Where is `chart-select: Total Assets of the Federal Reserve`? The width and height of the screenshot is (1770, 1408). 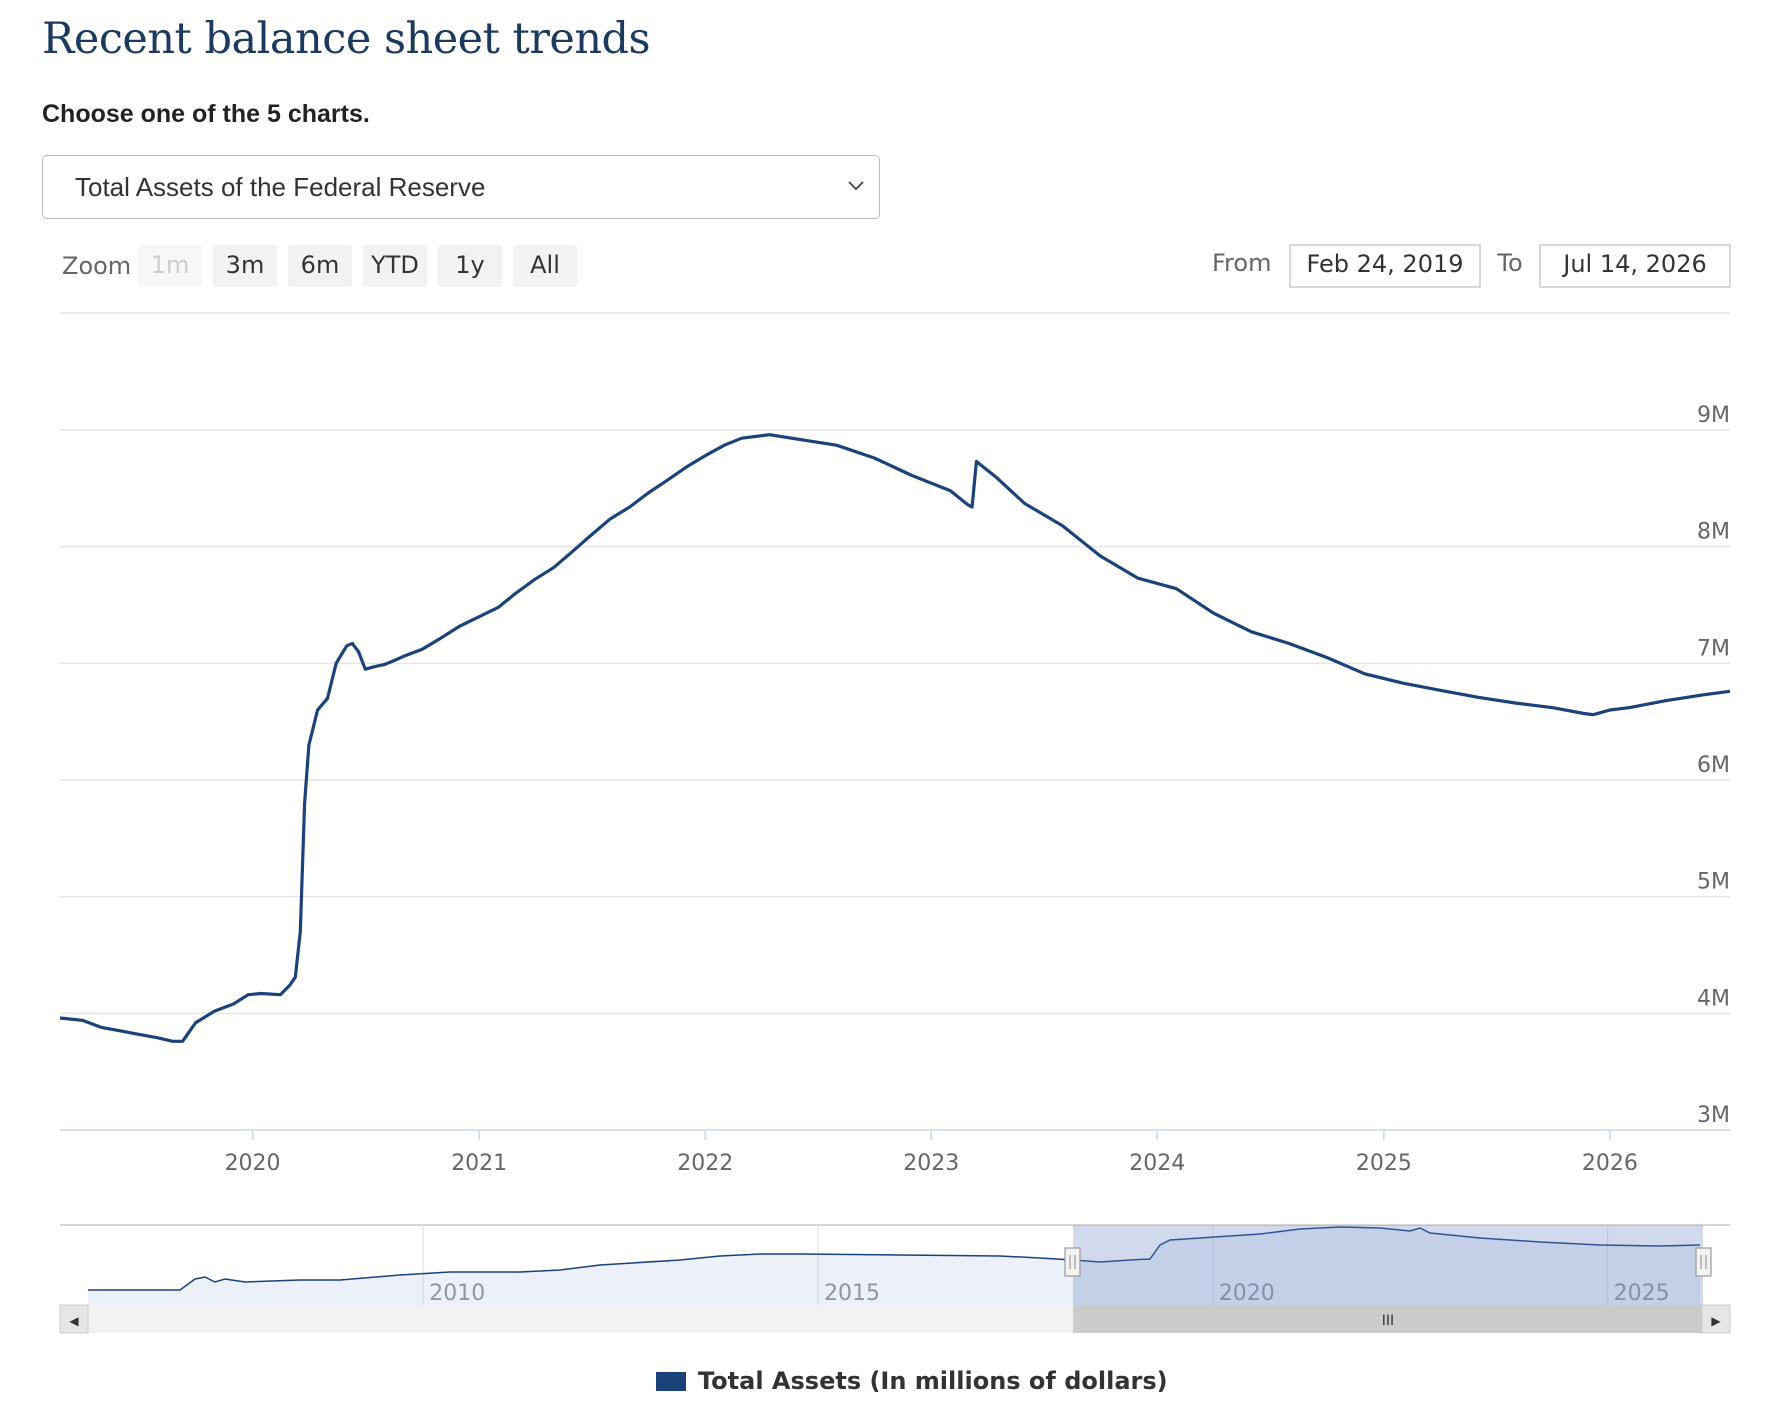 chart-select: Total Assets of the Federal Reserve is located at coordinates (461, 187).